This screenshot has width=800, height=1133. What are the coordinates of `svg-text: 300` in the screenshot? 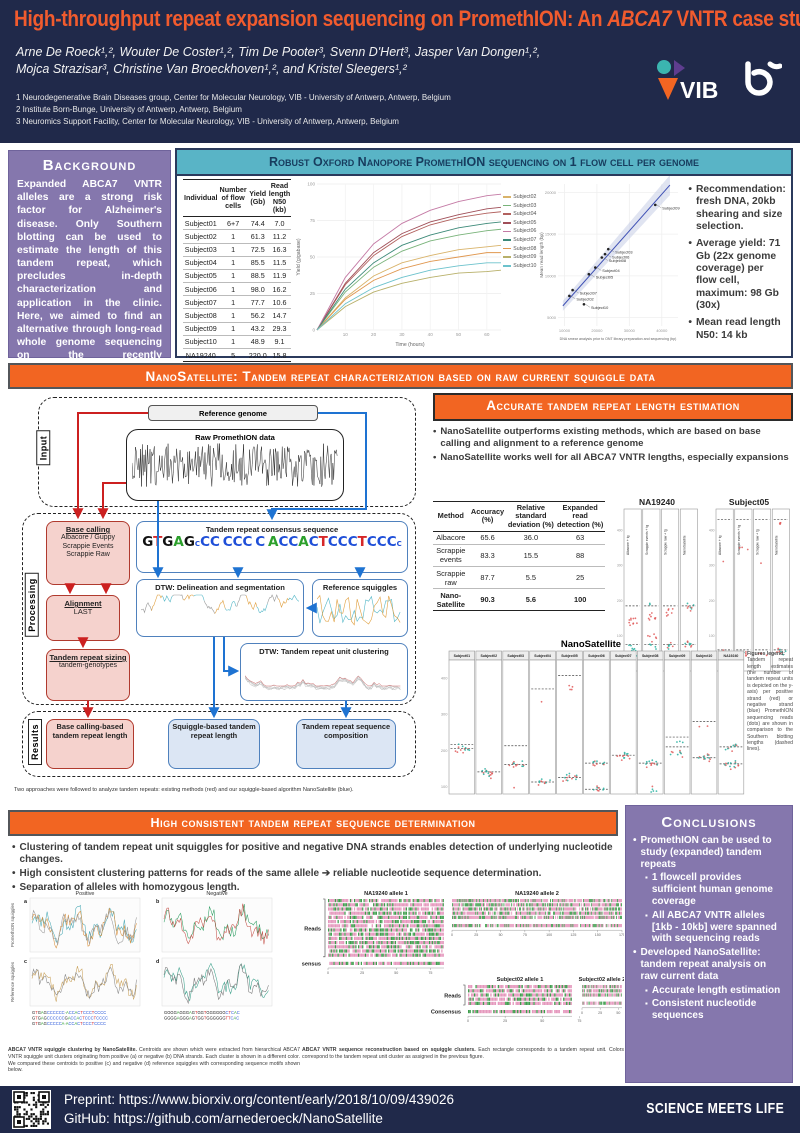 It's located at (620, 566).